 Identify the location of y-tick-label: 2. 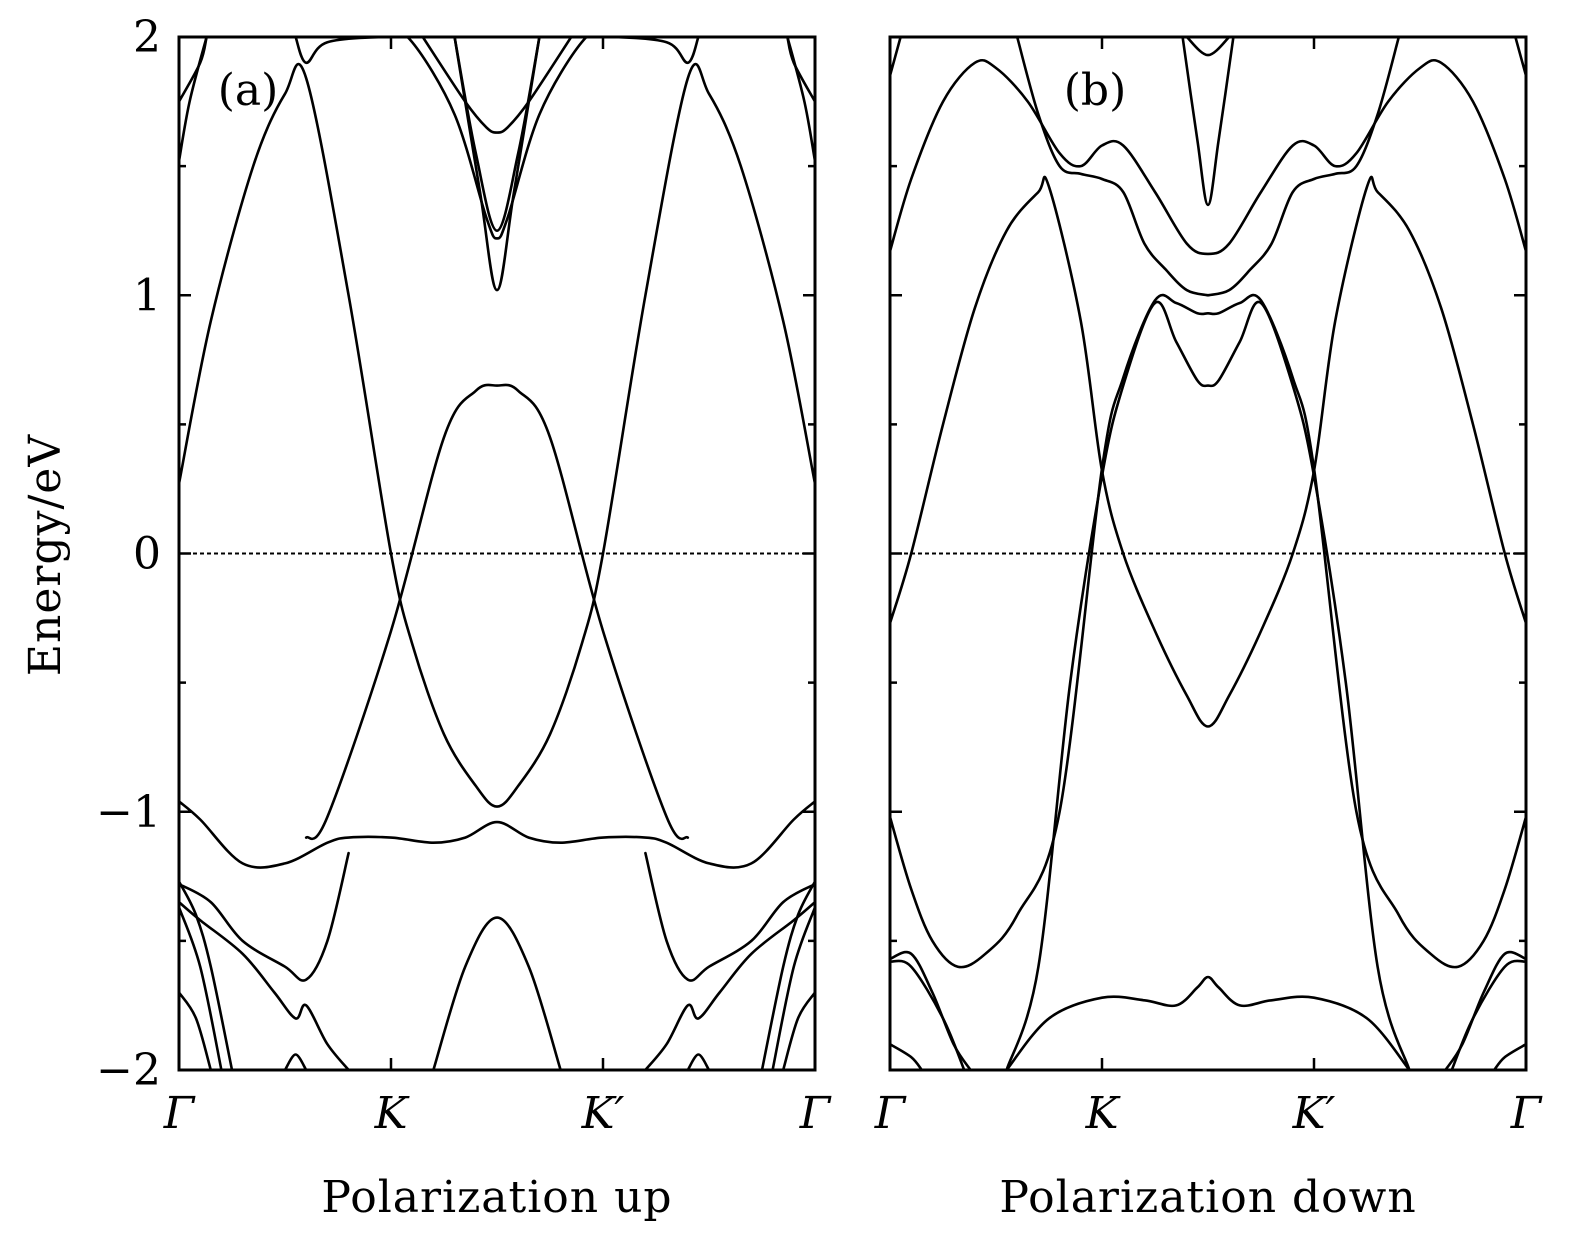
(147, 37).